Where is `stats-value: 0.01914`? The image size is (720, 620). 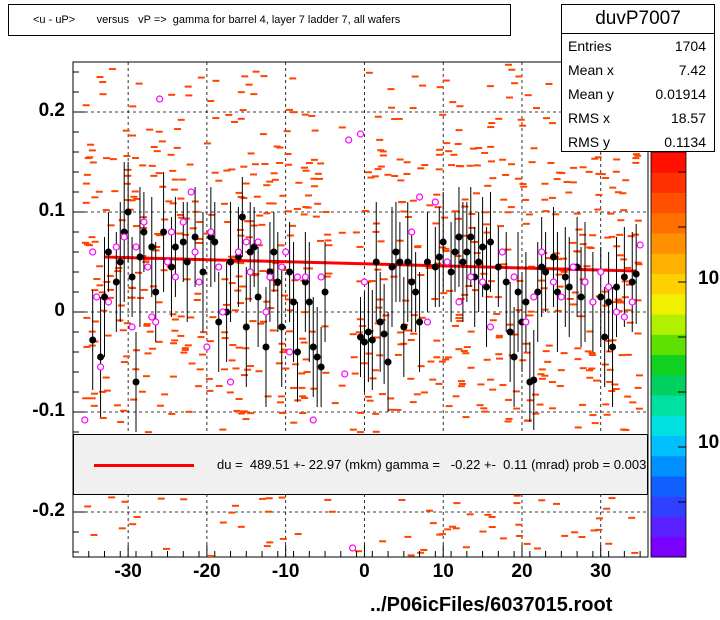
stats-value: 0.01914 is located at coordinates (680, 94).